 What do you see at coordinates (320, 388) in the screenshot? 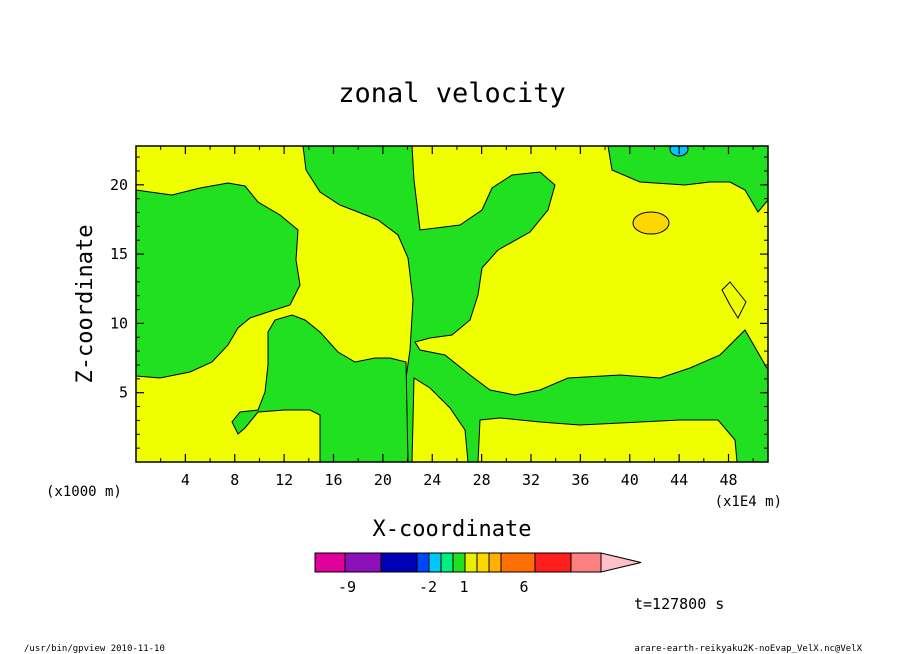
I see `region-green-bottom` at bounding box center [320, 388].